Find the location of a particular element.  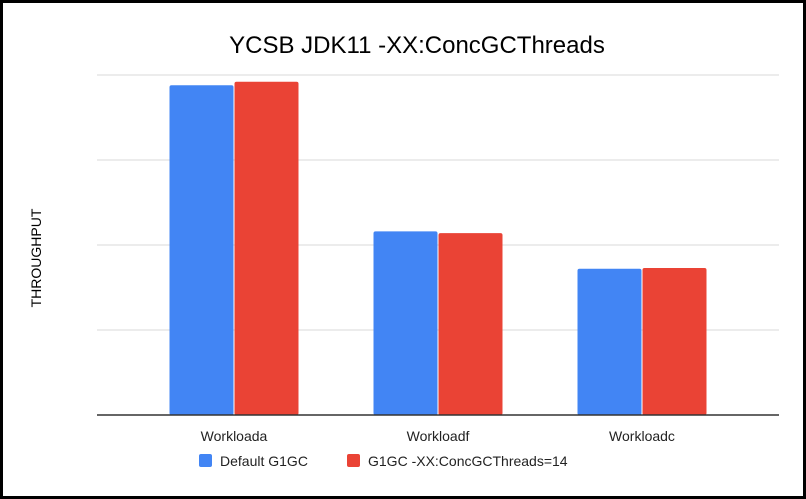

x-tick-label: Workloadc is located at coordinates (642, 436).